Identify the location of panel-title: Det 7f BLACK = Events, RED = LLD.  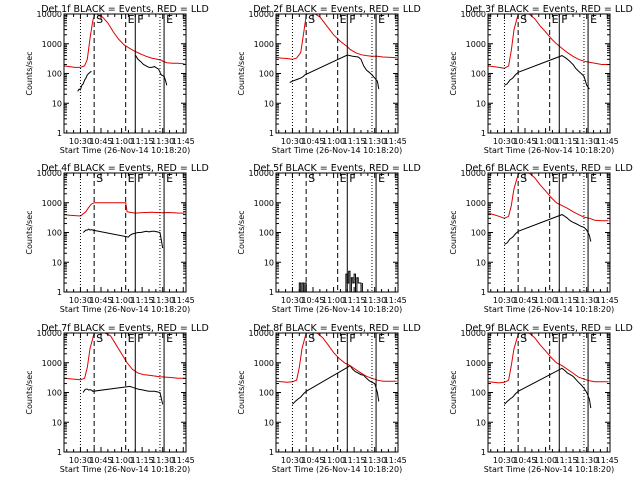
(125, 328).